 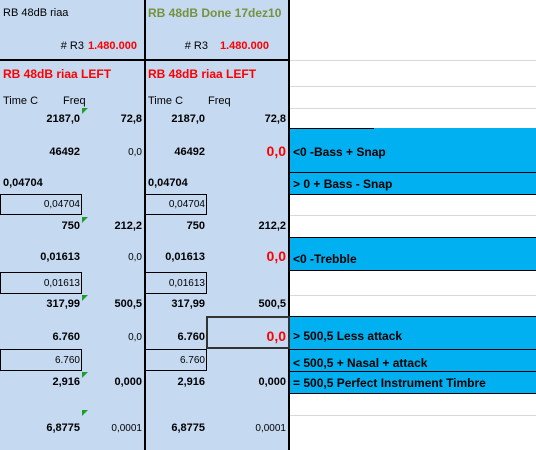 What do you see at coordinates (413, 150) in the screenshot?
I see `highlight-bass-minus` at bounding box center [413, 150].